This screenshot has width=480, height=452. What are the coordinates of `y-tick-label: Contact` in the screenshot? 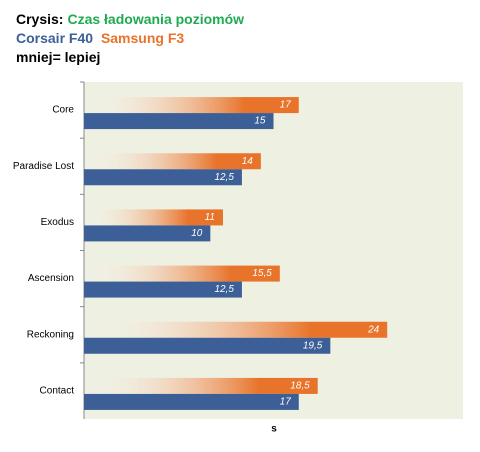 It's located at (57, 391).